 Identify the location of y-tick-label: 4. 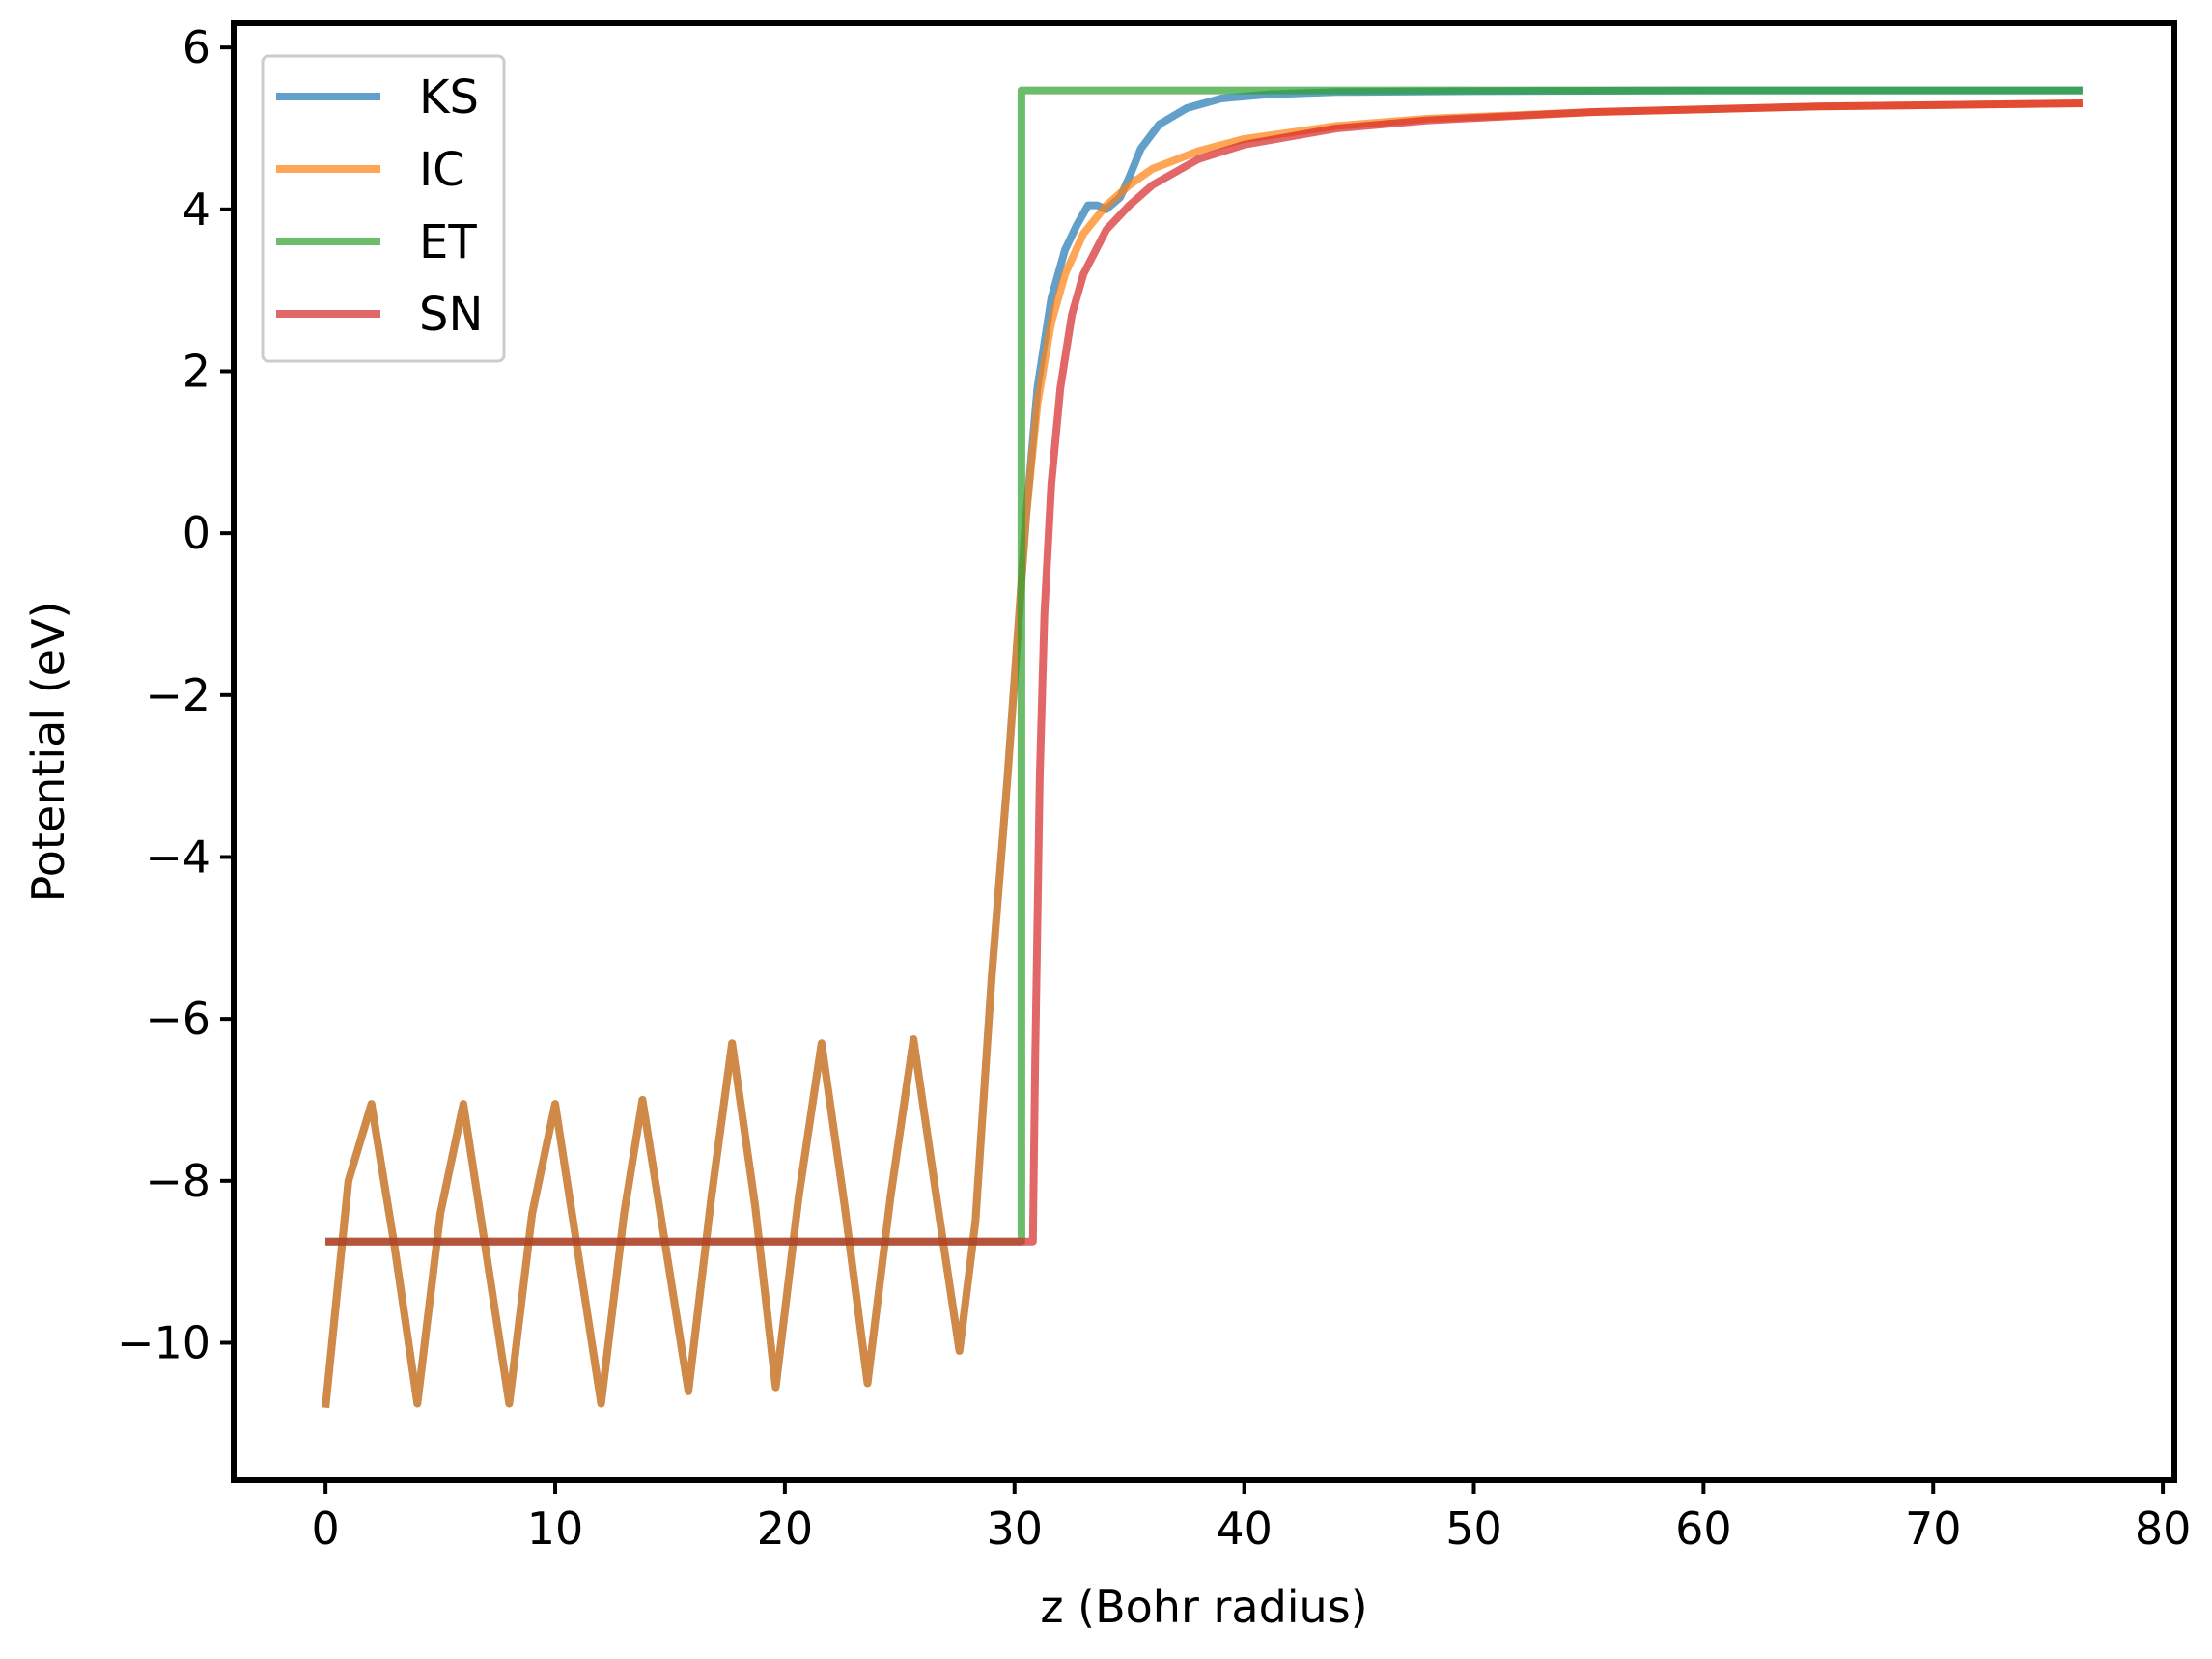
(196, 209).